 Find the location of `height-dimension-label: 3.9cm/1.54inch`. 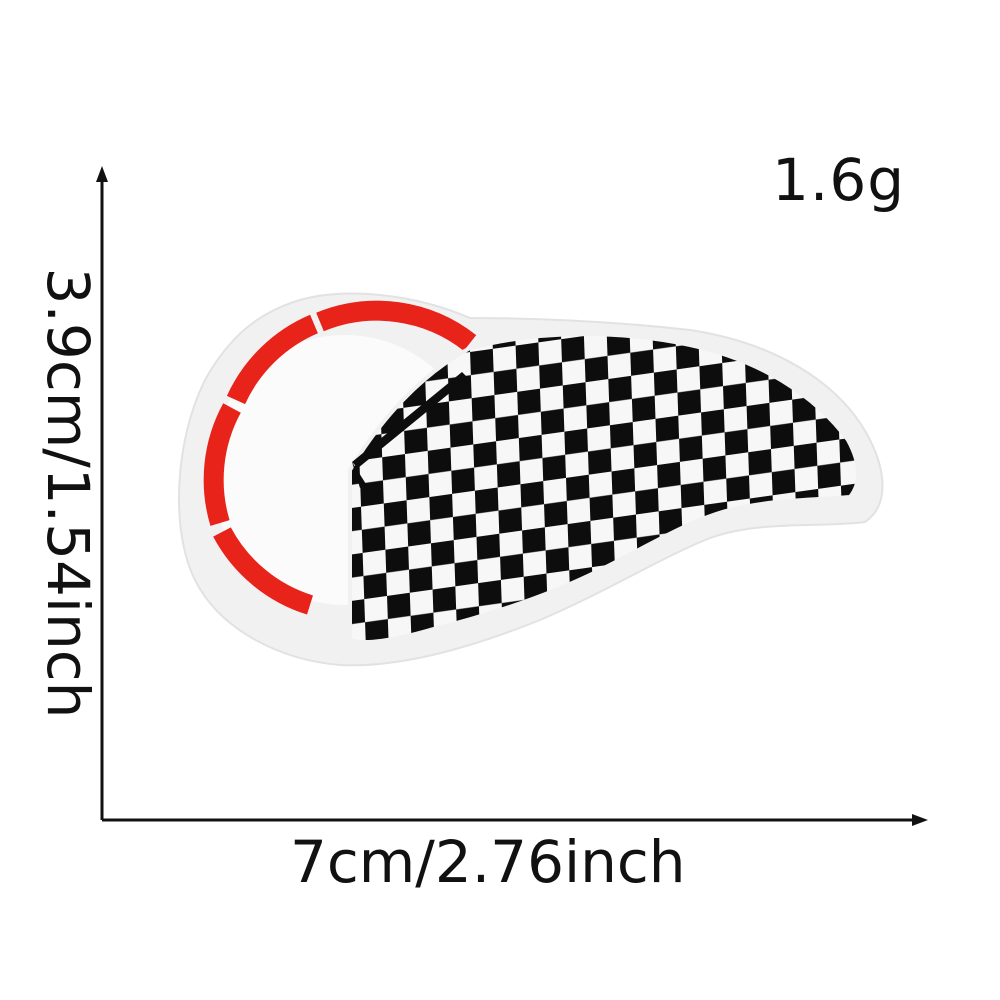

height-dimension-label: 3.9cm/1.54inch is located at coordinates (68, 493).